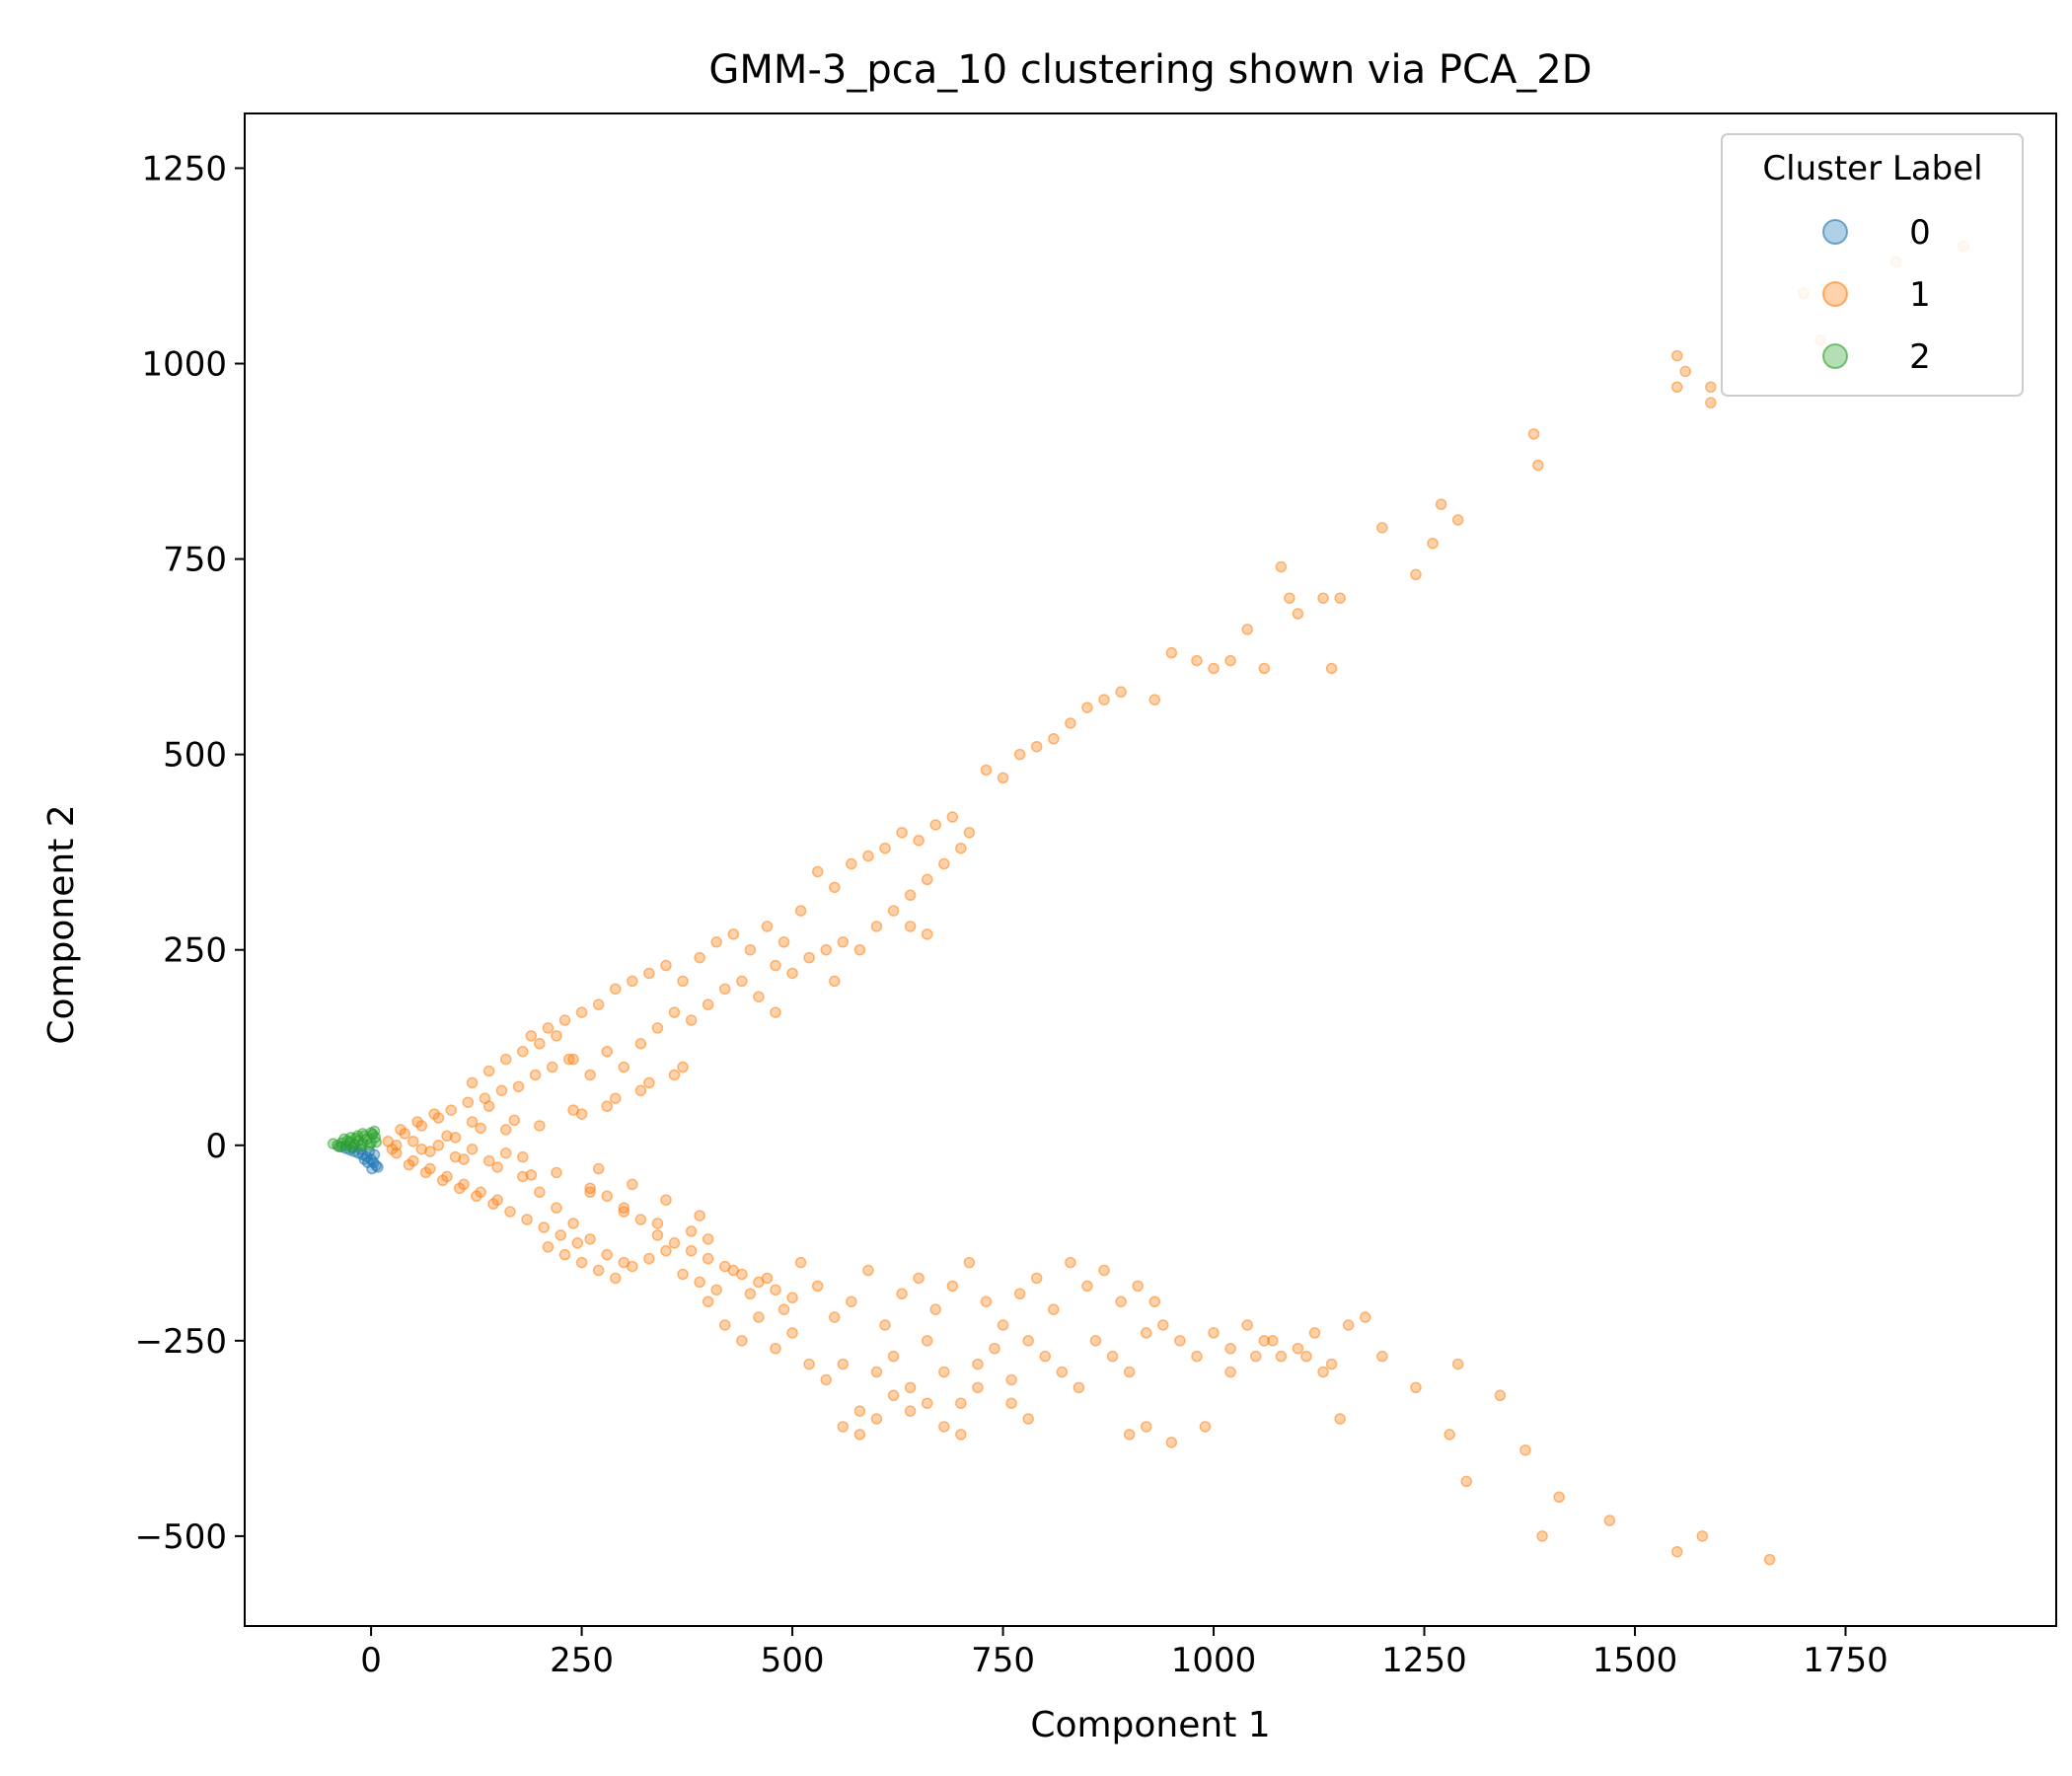 This screenshot has height=1776, width=2072. I want to click on y-tick-label: −500, so click(181, 1537).